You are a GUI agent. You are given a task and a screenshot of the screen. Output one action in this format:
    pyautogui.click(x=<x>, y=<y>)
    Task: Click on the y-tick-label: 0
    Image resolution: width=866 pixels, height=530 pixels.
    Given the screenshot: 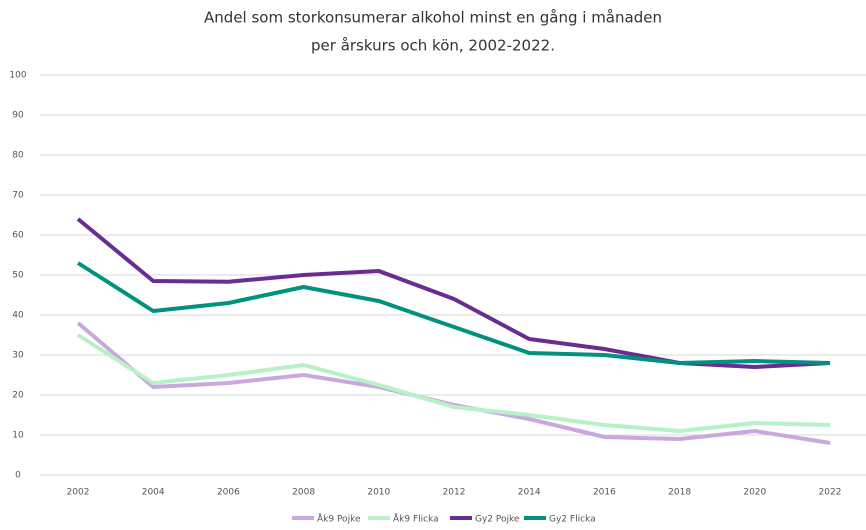 What is the action you would take?
    pyautogui.click(x=18, y=476)
    